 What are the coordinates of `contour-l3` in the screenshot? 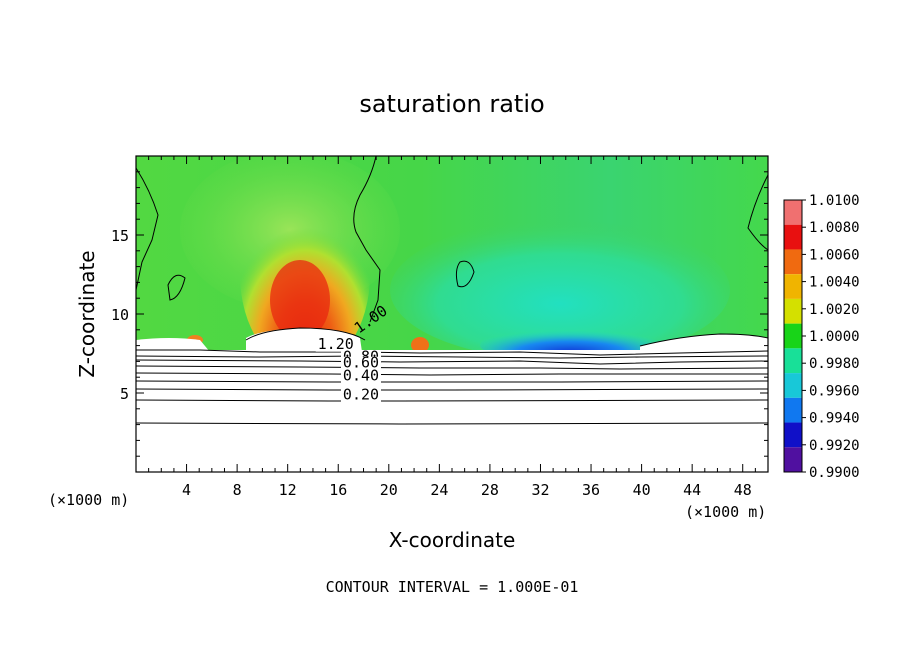 It's located at (452, 362).